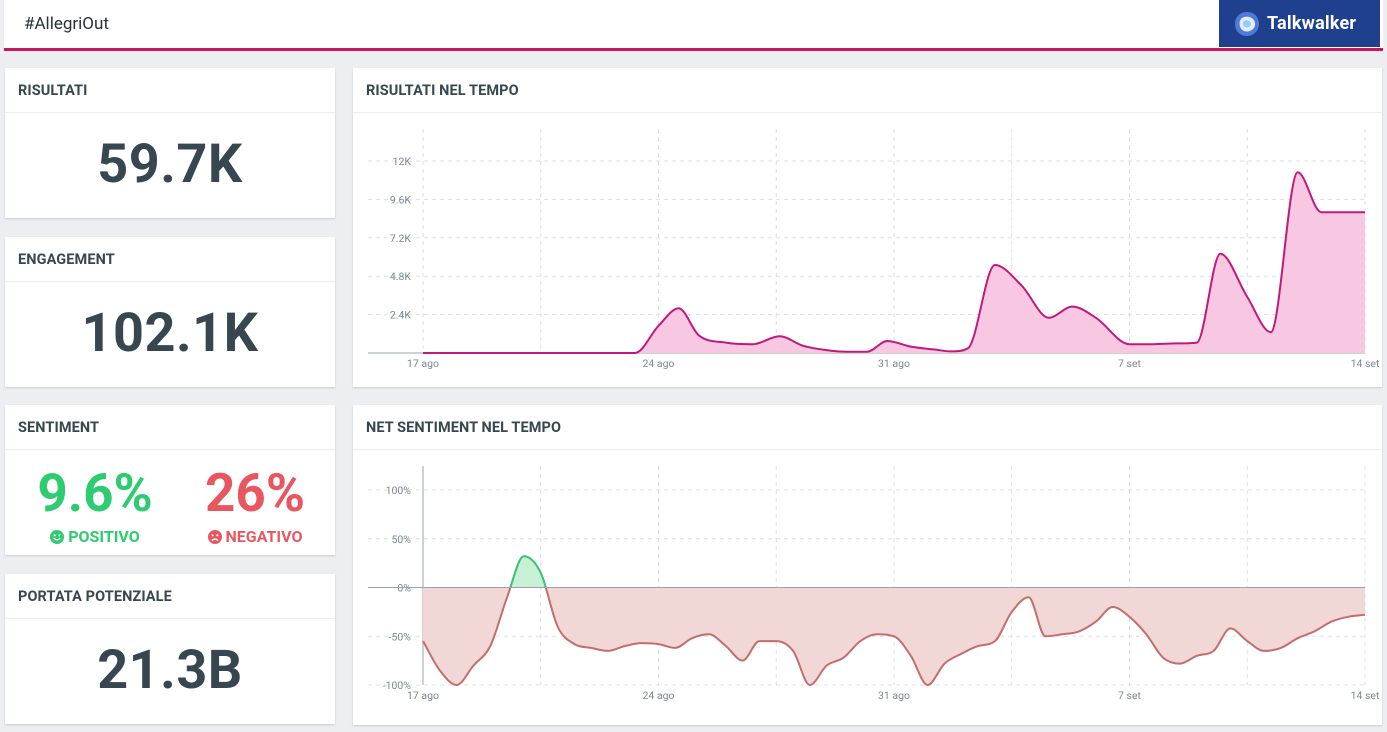 Image resolution: width=1387 pixels, height=732 pixels. What do you see at coordinates (170, 164) in the screenshot?
I see `results-value: 59.7K` at bounding box center [170, 164].